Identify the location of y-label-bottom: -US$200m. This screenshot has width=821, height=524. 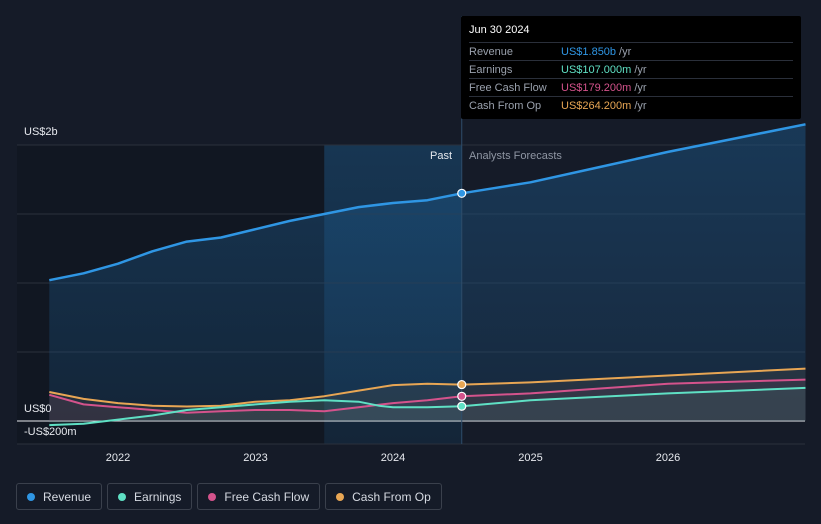
(50, 432).